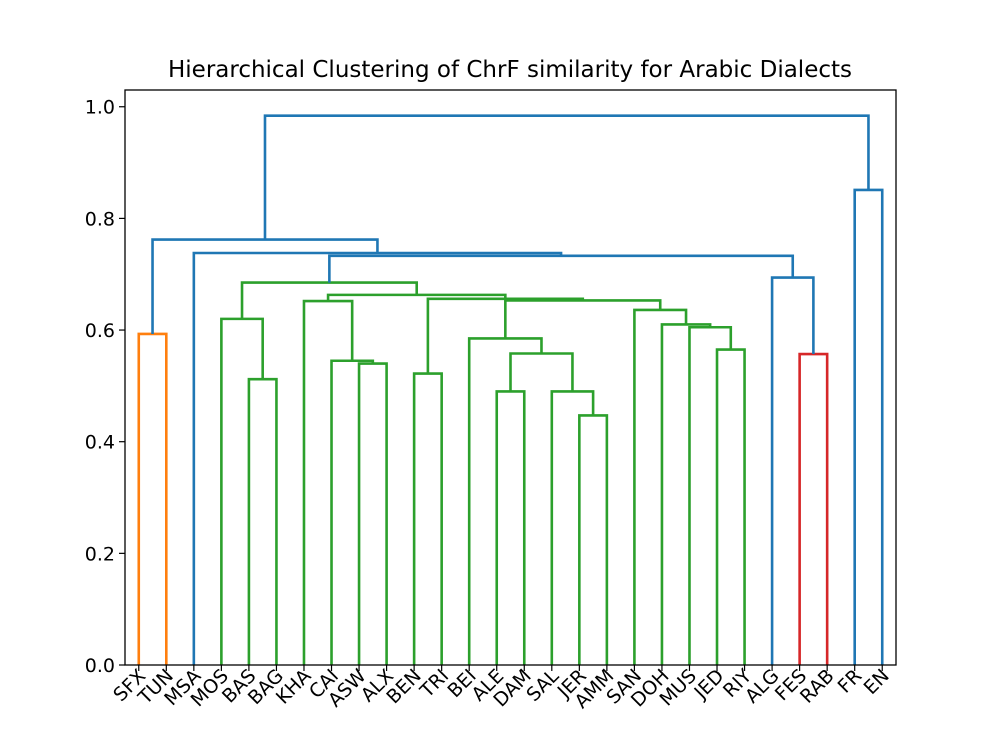  Describe the element at coordinates (105, 387) in the screenshot. I see `y-axis: 0.0 0.2 0.4 0.6 0.8 1.0` at that location.